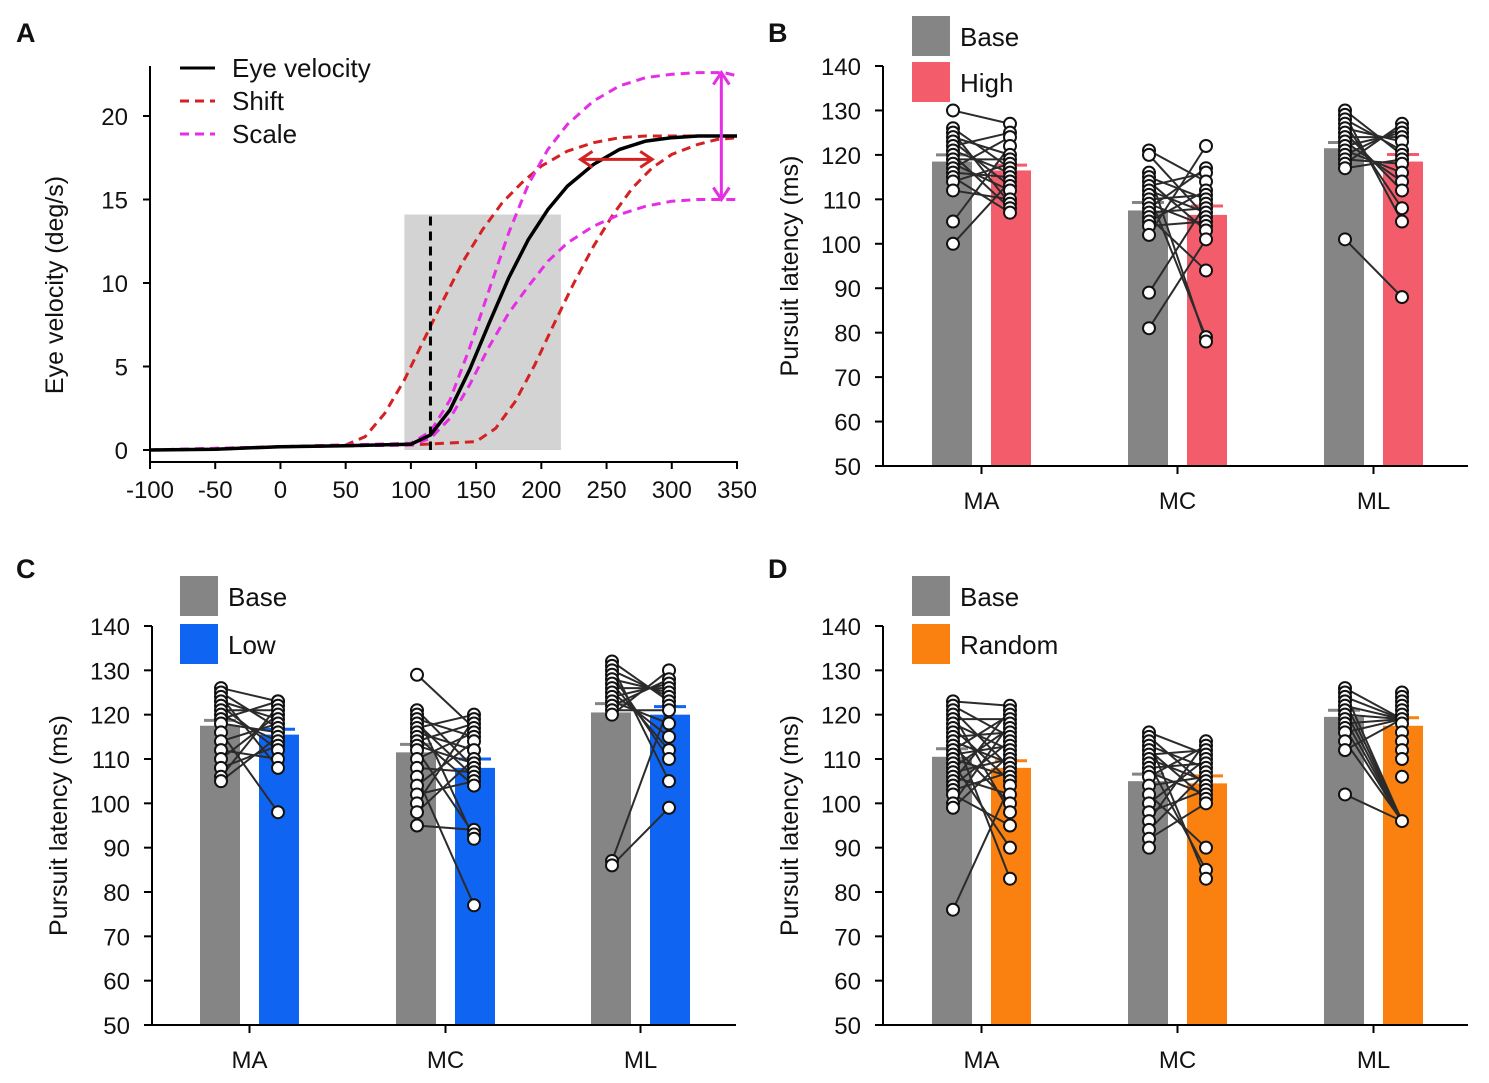  I want to click on y-tick-label: 20, so click(114, 117).